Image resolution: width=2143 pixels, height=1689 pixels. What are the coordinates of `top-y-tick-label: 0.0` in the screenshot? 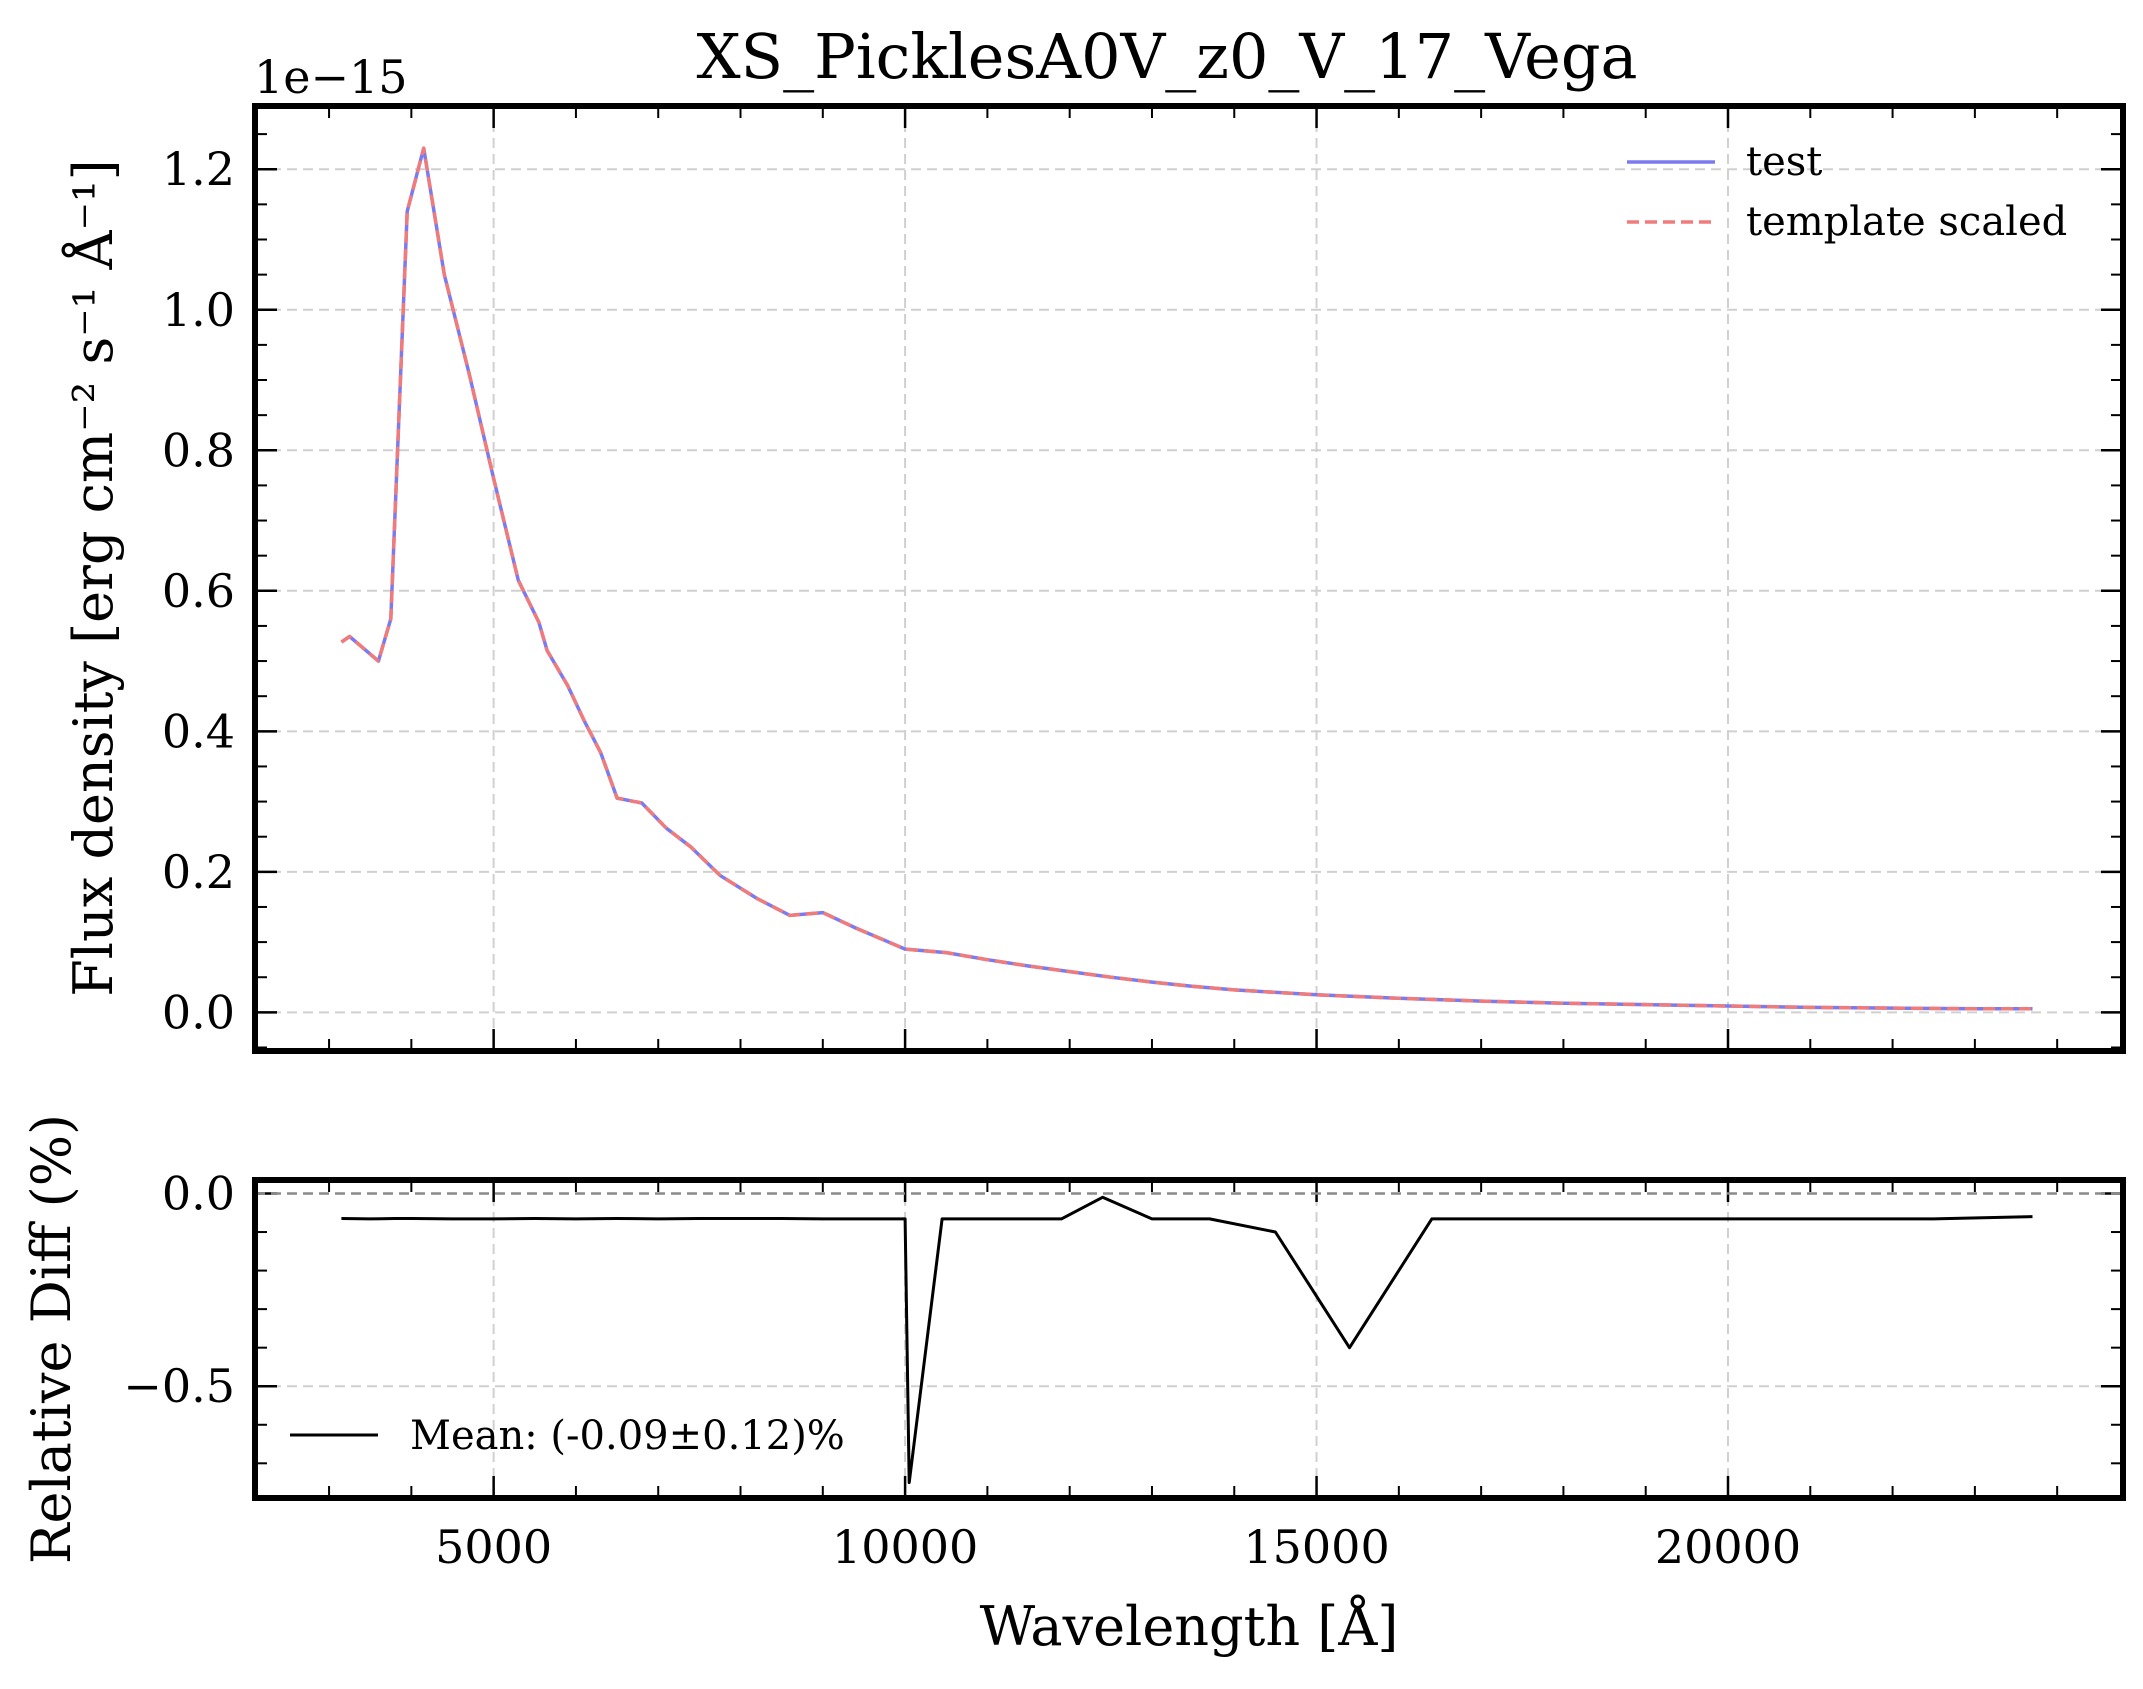 It's located at (198, 1012).